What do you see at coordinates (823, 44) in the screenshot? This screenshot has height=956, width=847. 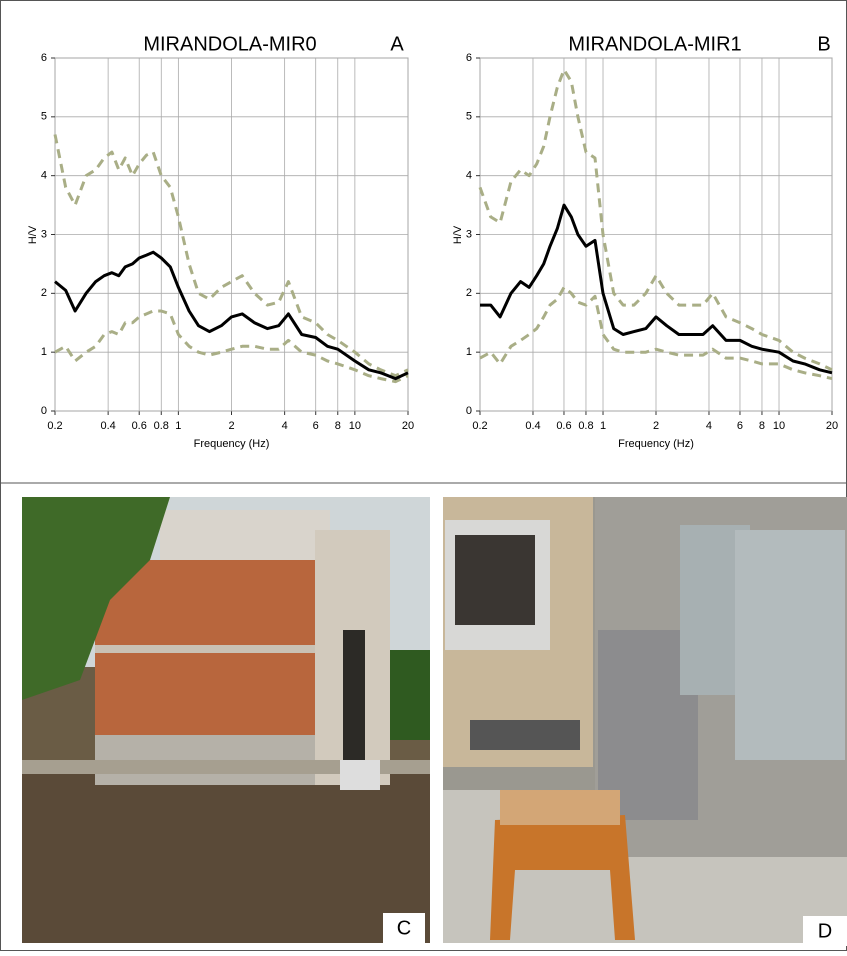 I see `panel-label: B` at bounding box center [823, 44].